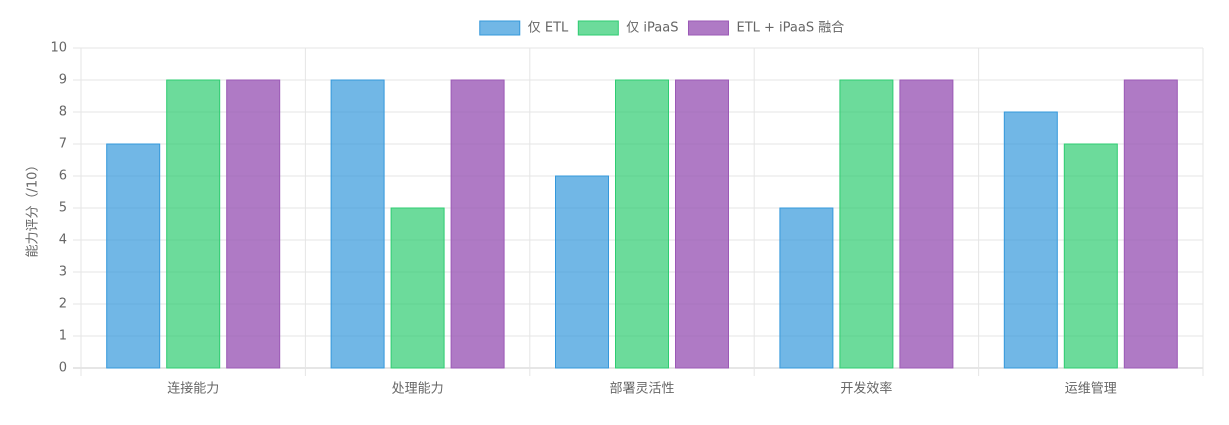 The height and width of the screenshot is (425, 1229). What do you see at coordinates (63, 304) in the screenshot?
I see `y-tick-label: 2` at bounding box center [63, 304].